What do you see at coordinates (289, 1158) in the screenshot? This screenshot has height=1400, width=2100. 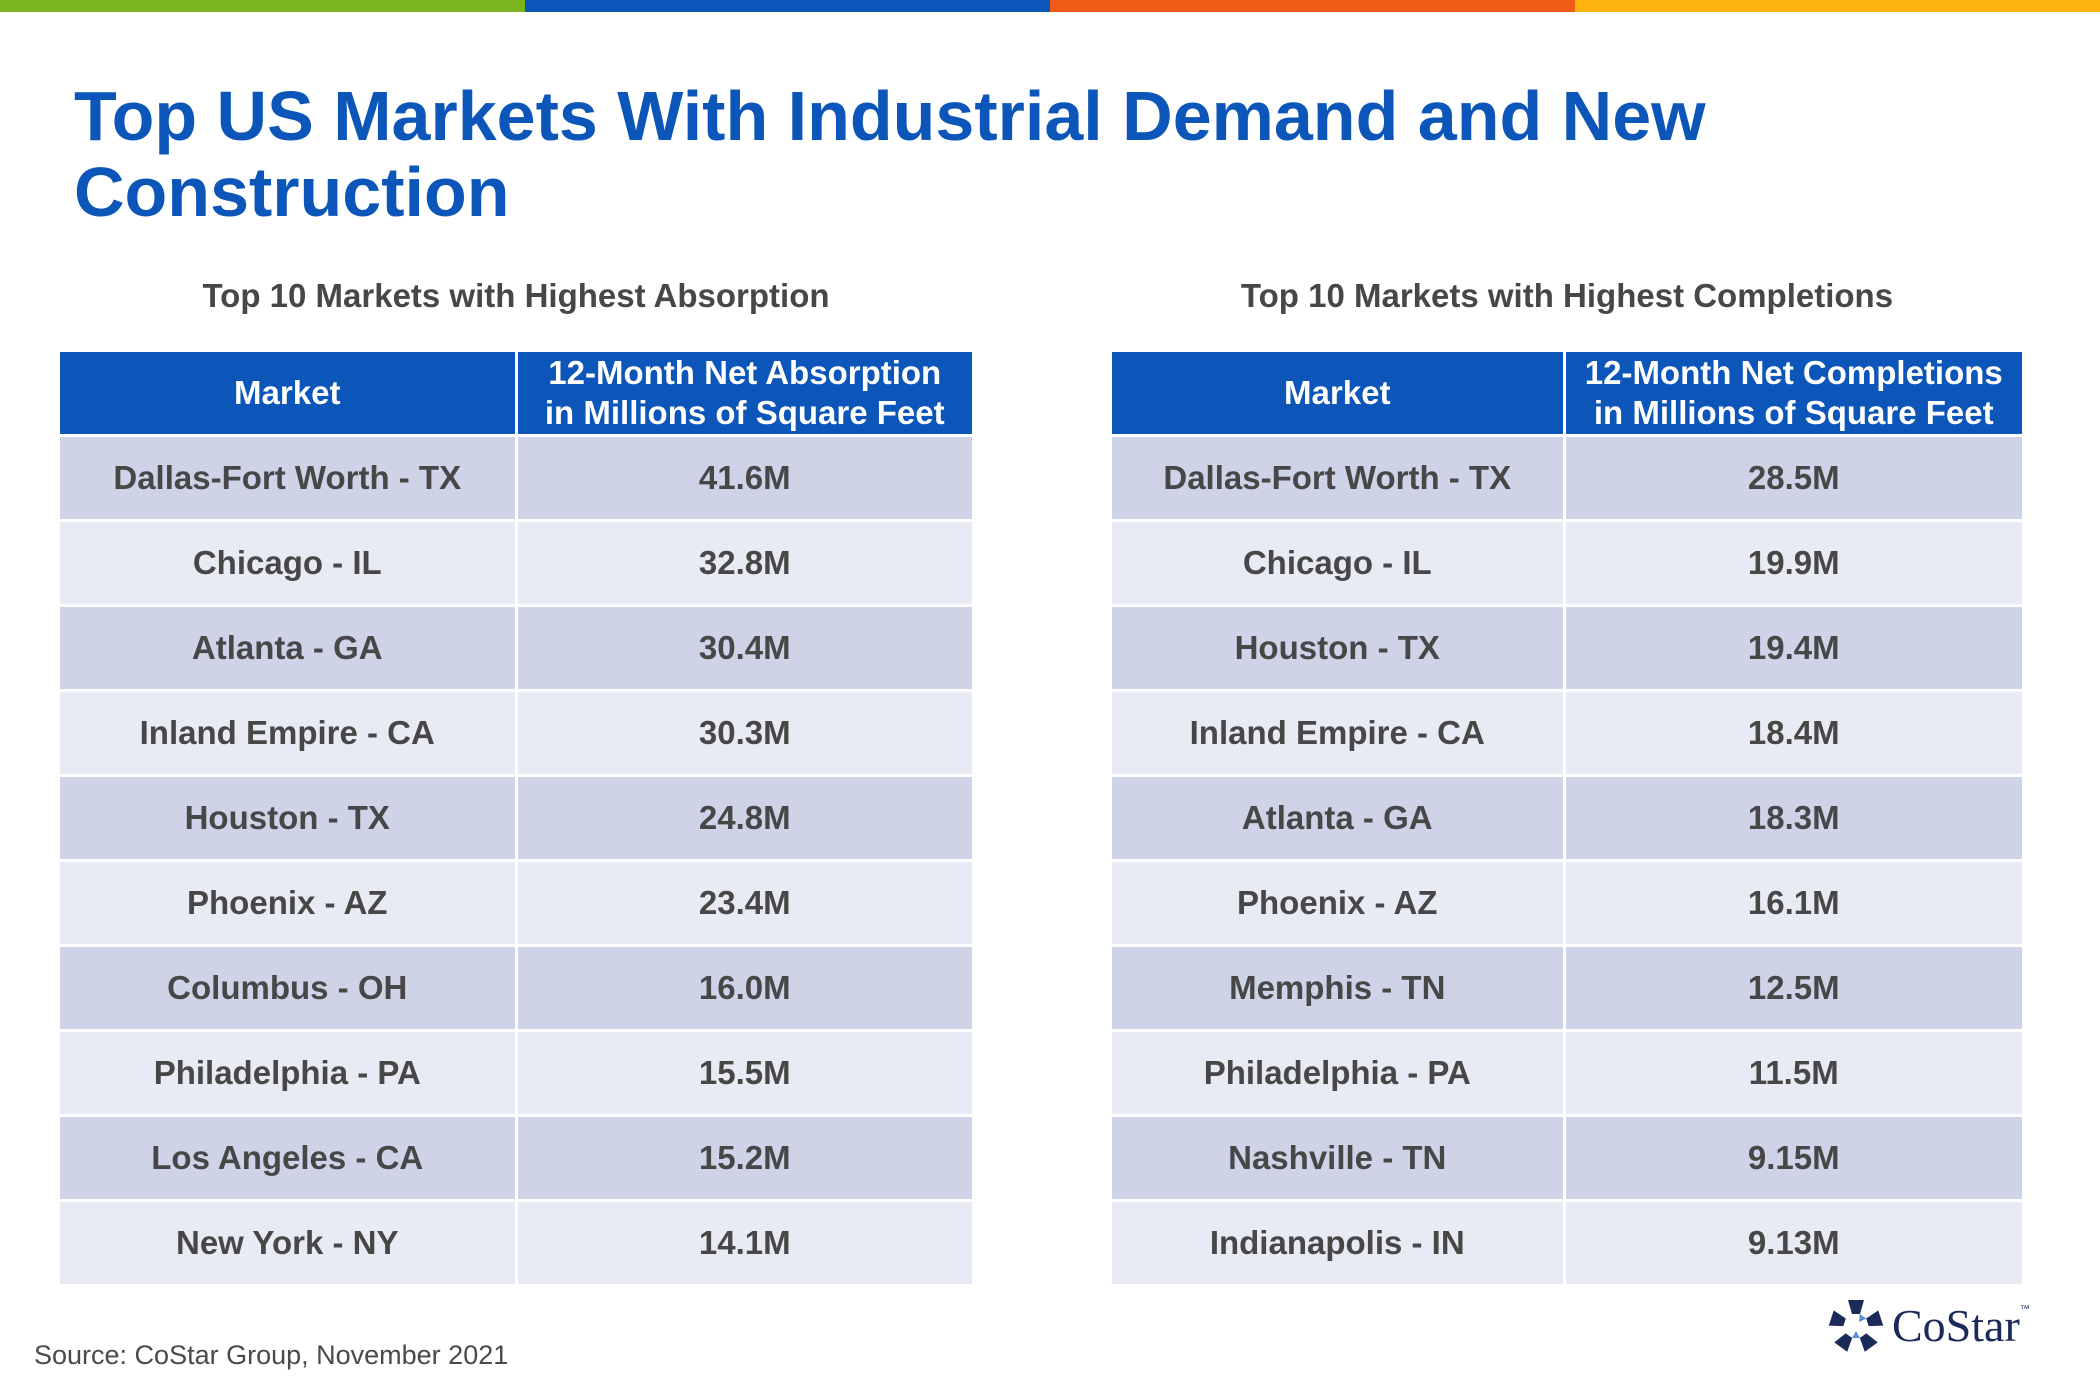 I see `absorption-market-cell: Los Angeles - CA` at bounding box center [289, 1158].